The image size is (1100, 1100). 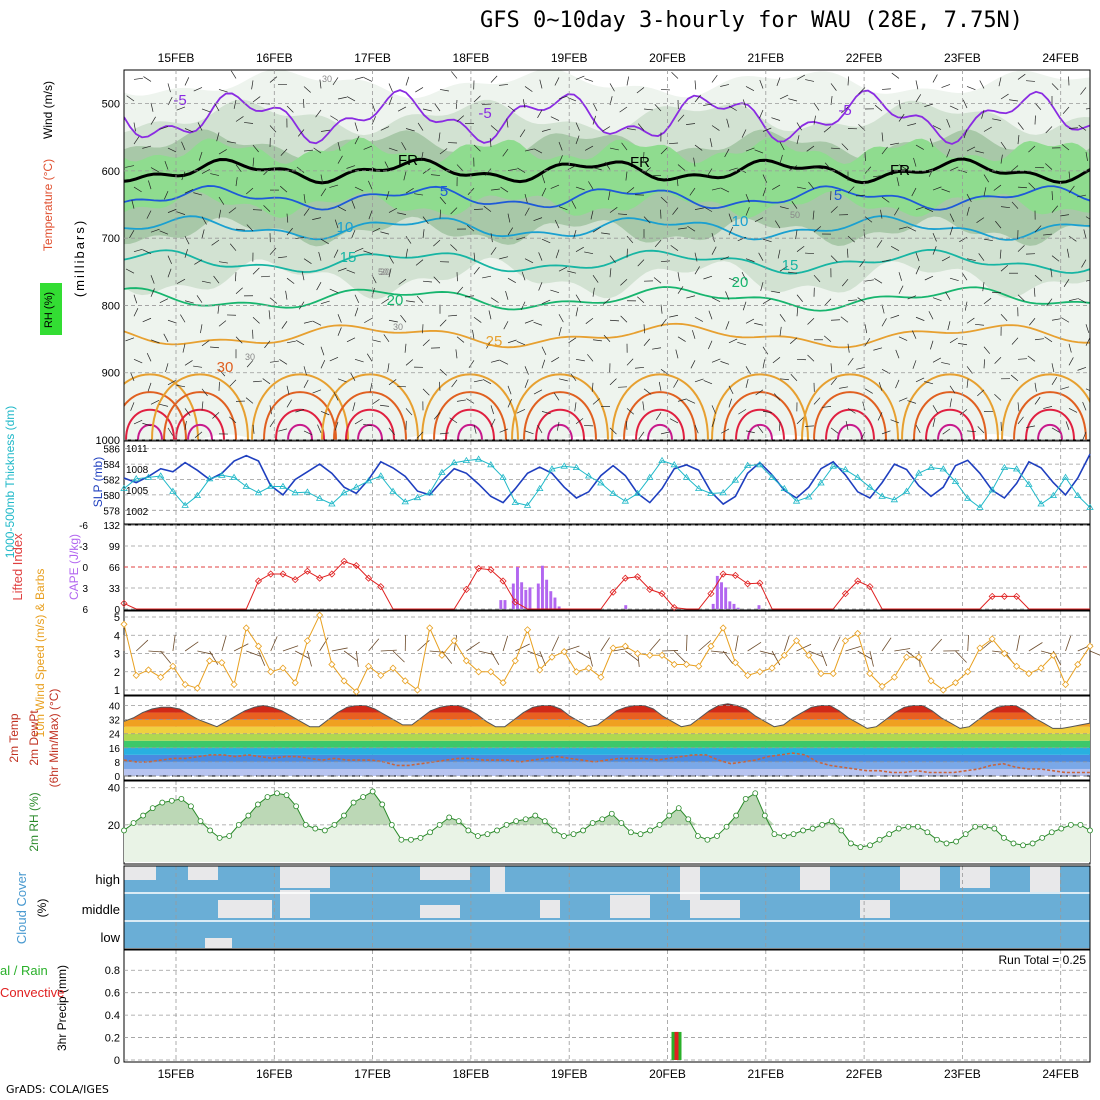 What do you see at coordinates (111, 481) in the screenshot?
I see `y-tick-label: 582` at bounding box center [111, 481].